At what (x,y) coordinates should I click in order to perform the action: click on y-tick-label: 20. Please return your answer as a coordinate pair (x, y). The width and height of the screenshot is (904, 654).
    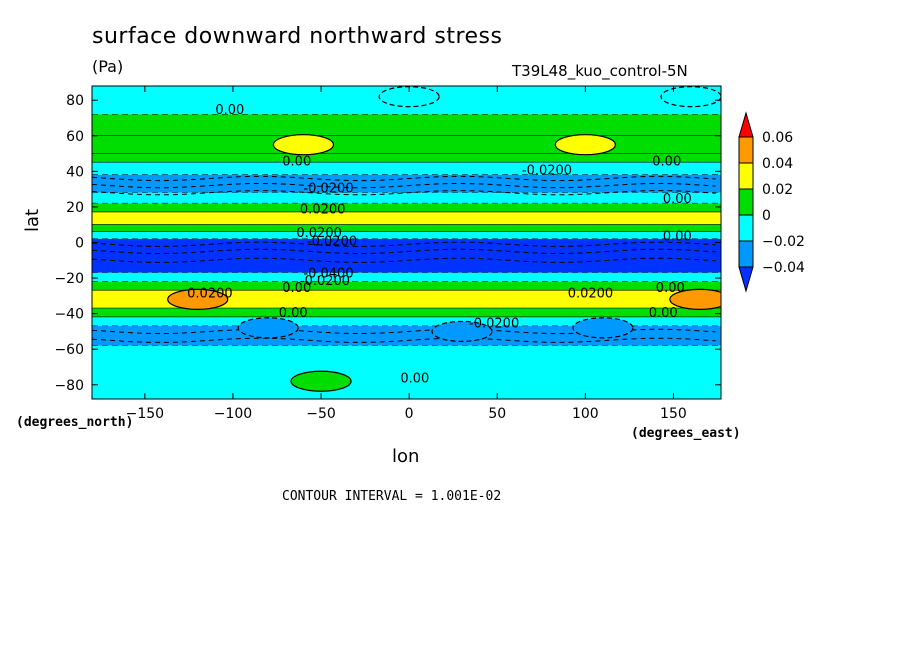
    Looking at the image, I should click on (75, 208).